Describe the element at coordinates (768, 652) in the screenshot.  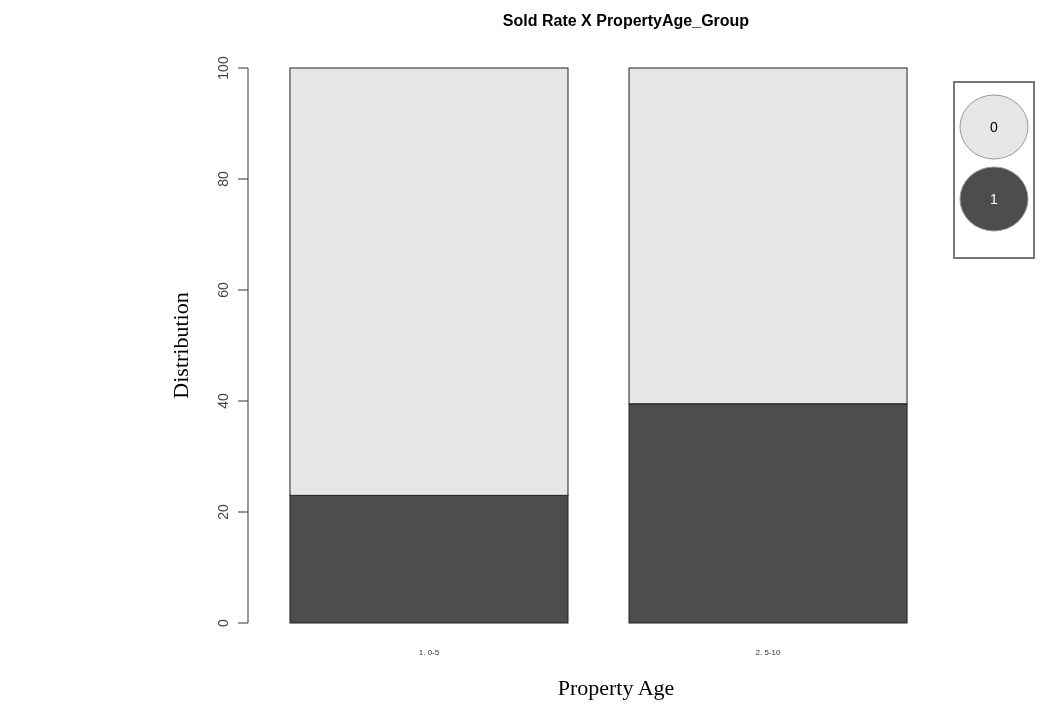
I see `x-tick-label: 2. 5-10` at that location.